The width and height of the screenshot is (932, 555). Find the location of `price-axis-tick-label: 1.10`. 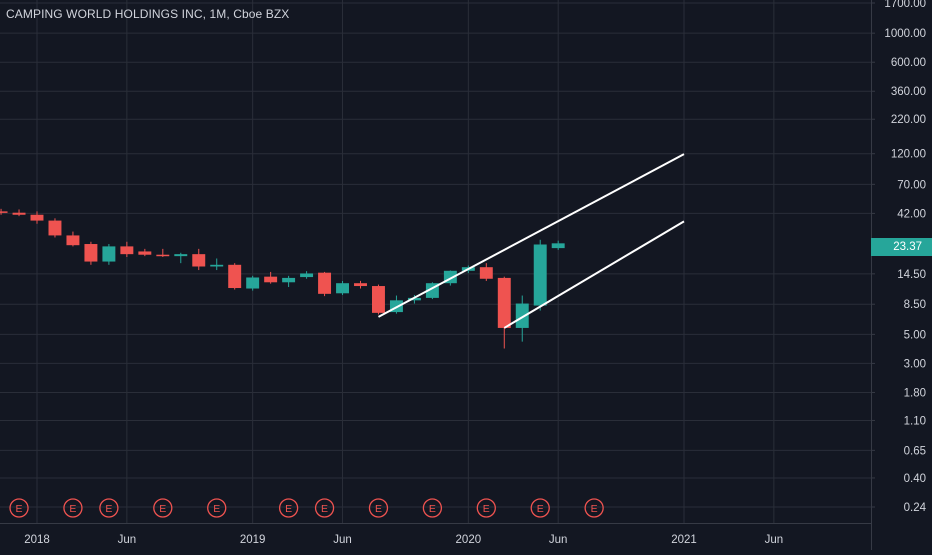

price-axis-tick-label: 1.10 is located at coordinates (915, 421).